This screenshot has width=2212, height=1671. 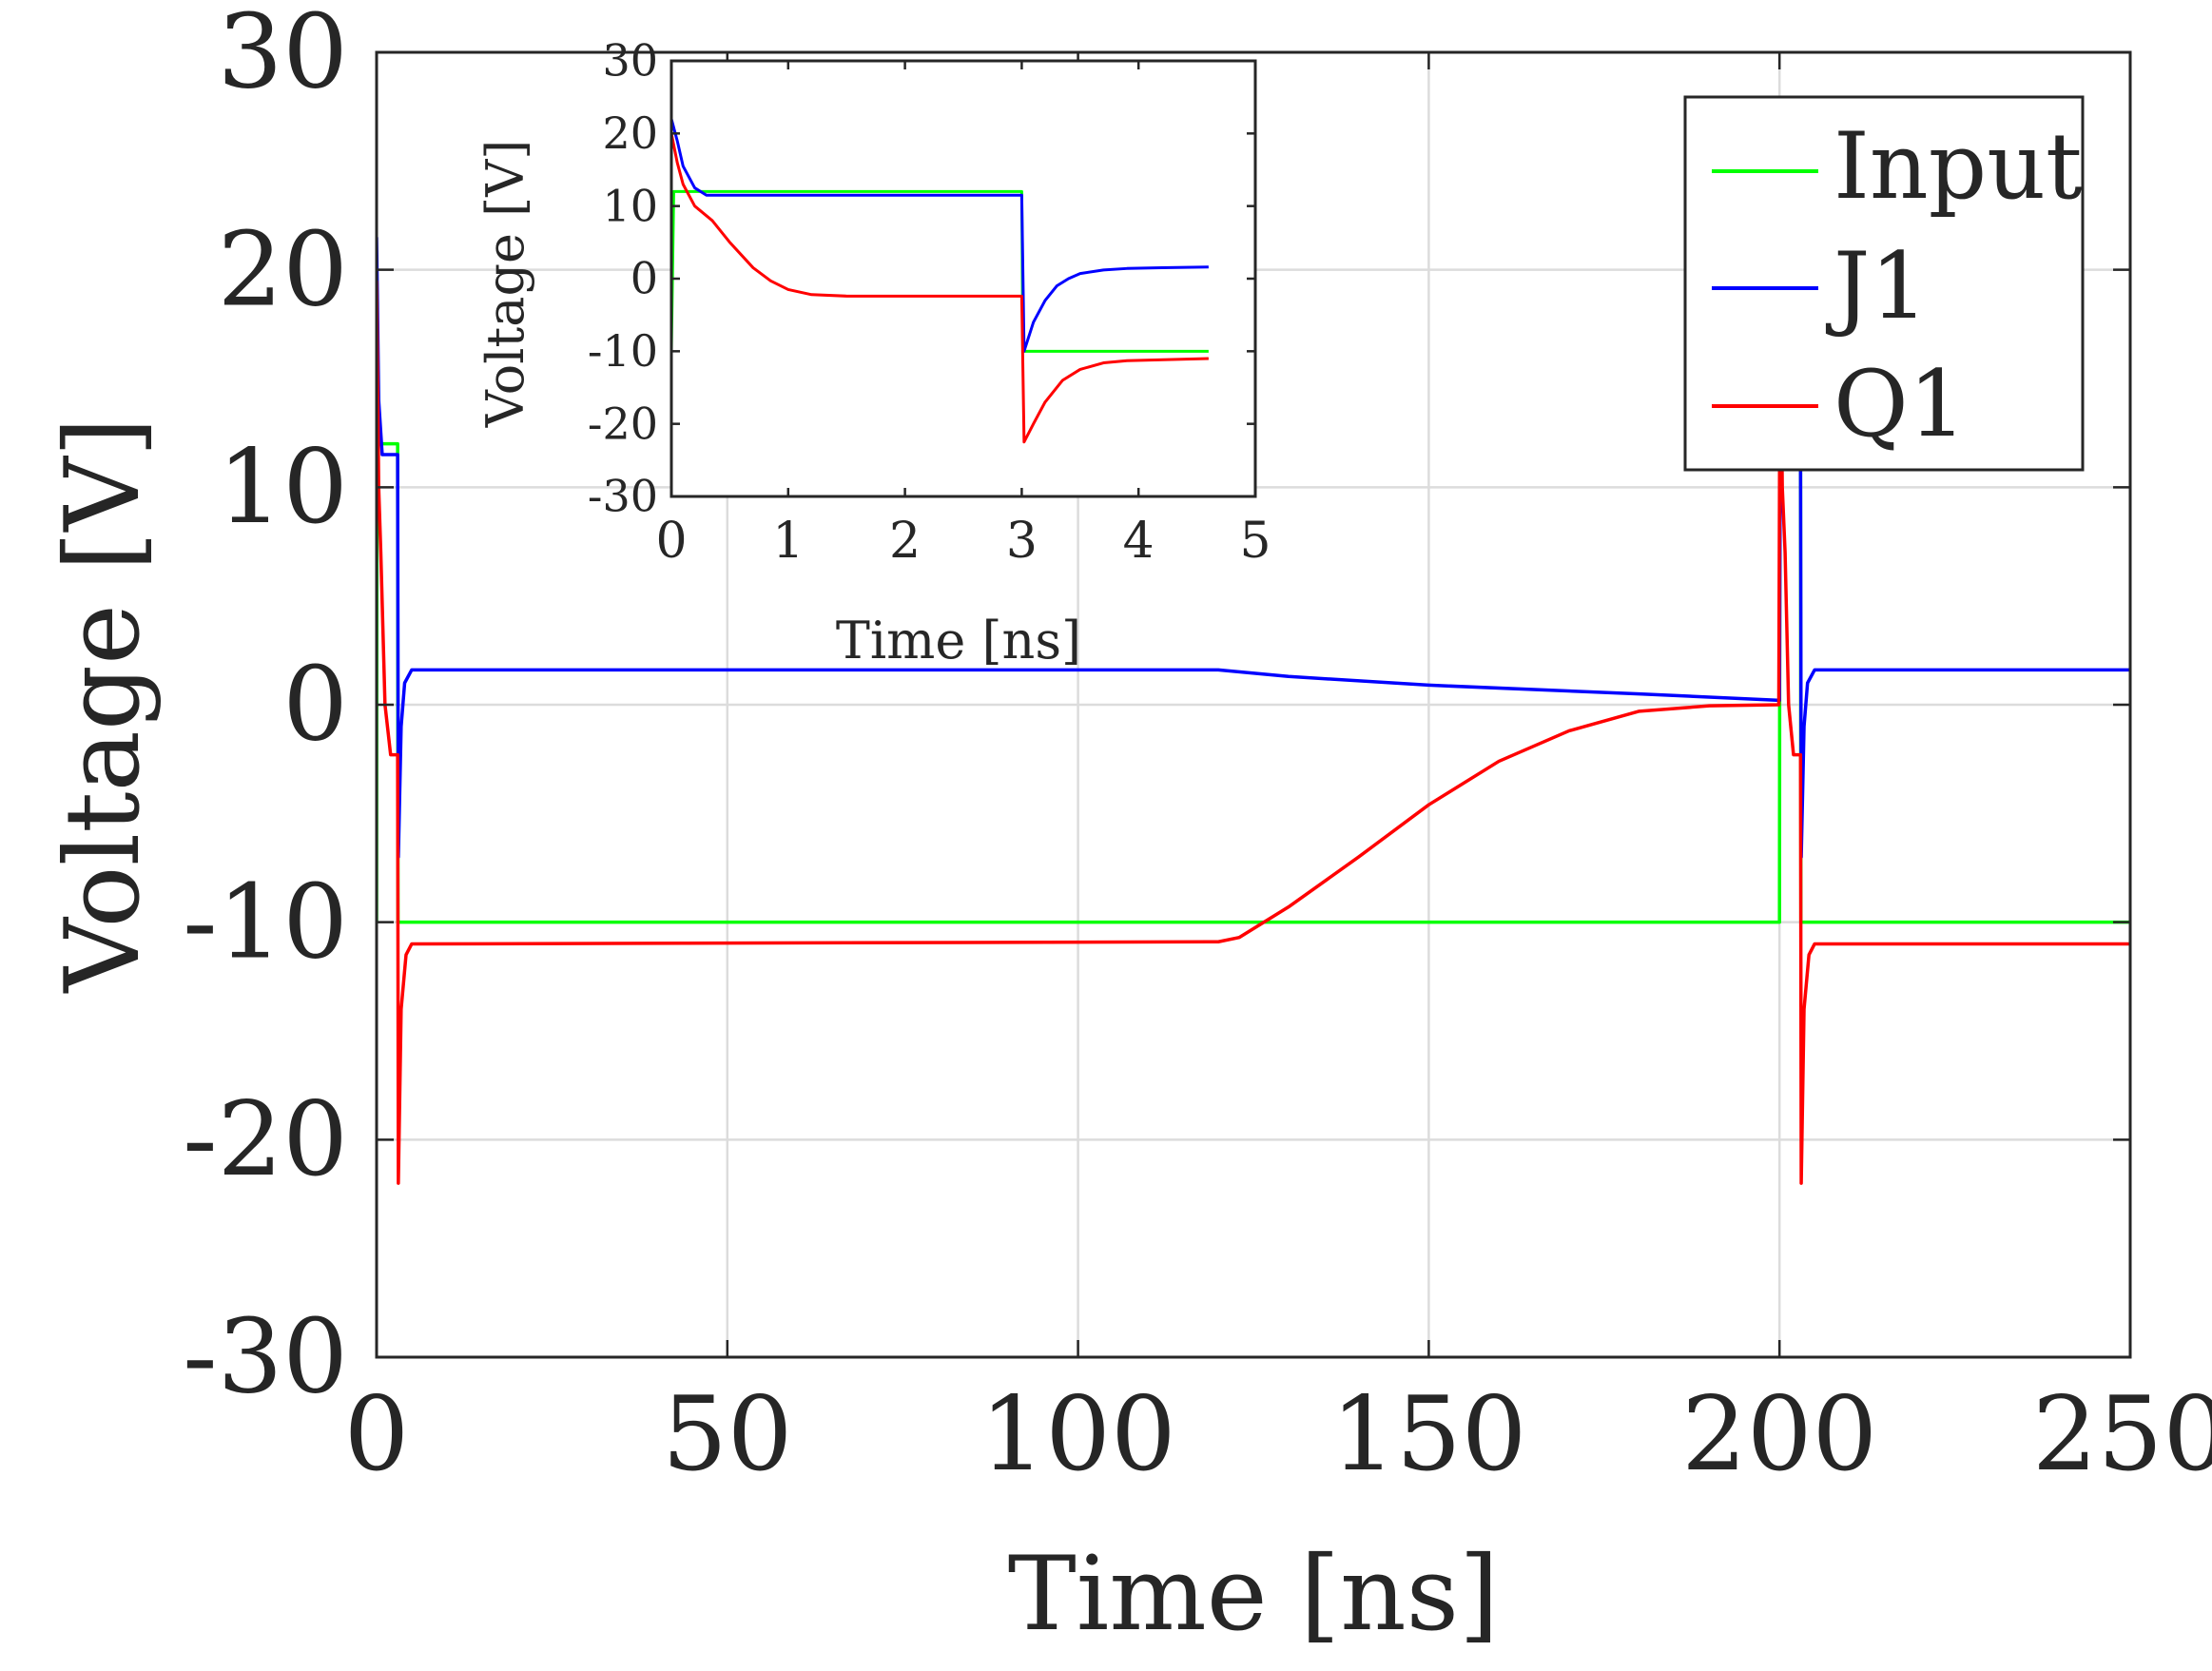 What do you see at coordinates (103, 705) in the screenshot?
I see `main-y-axis-title: Voltage [V]` at bounding box center [103, 705].